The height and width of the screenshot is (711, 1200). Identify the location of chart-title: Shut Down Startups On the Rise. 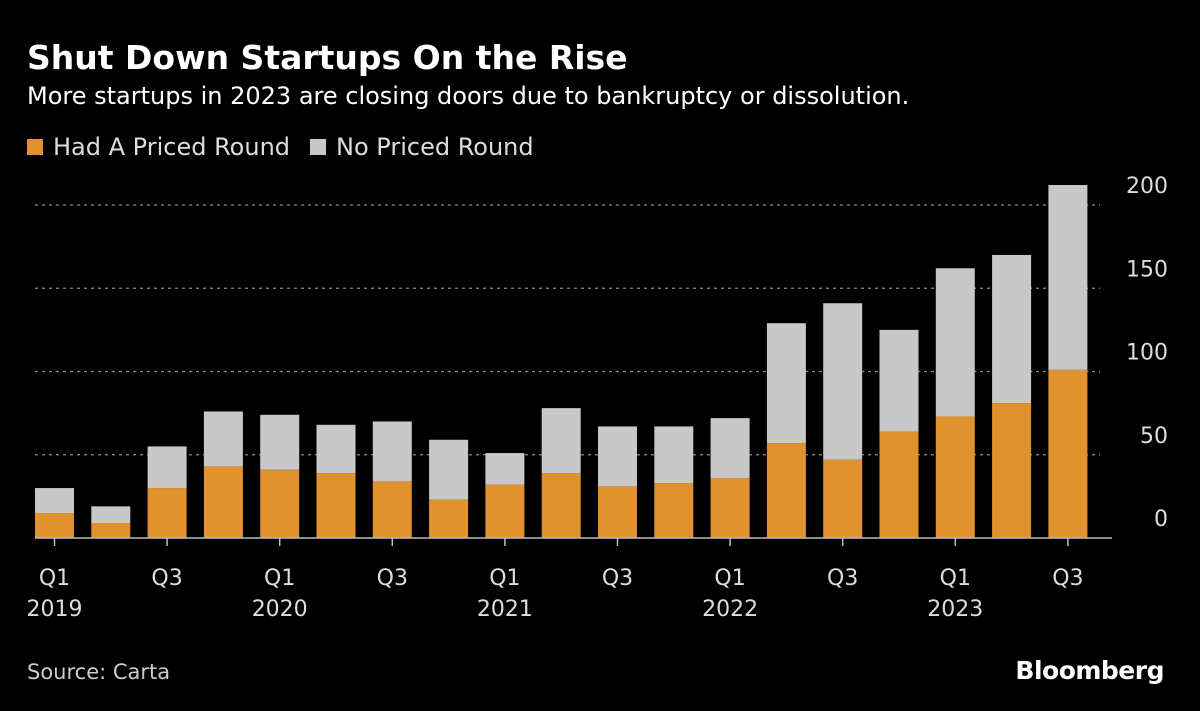
(327, 57).